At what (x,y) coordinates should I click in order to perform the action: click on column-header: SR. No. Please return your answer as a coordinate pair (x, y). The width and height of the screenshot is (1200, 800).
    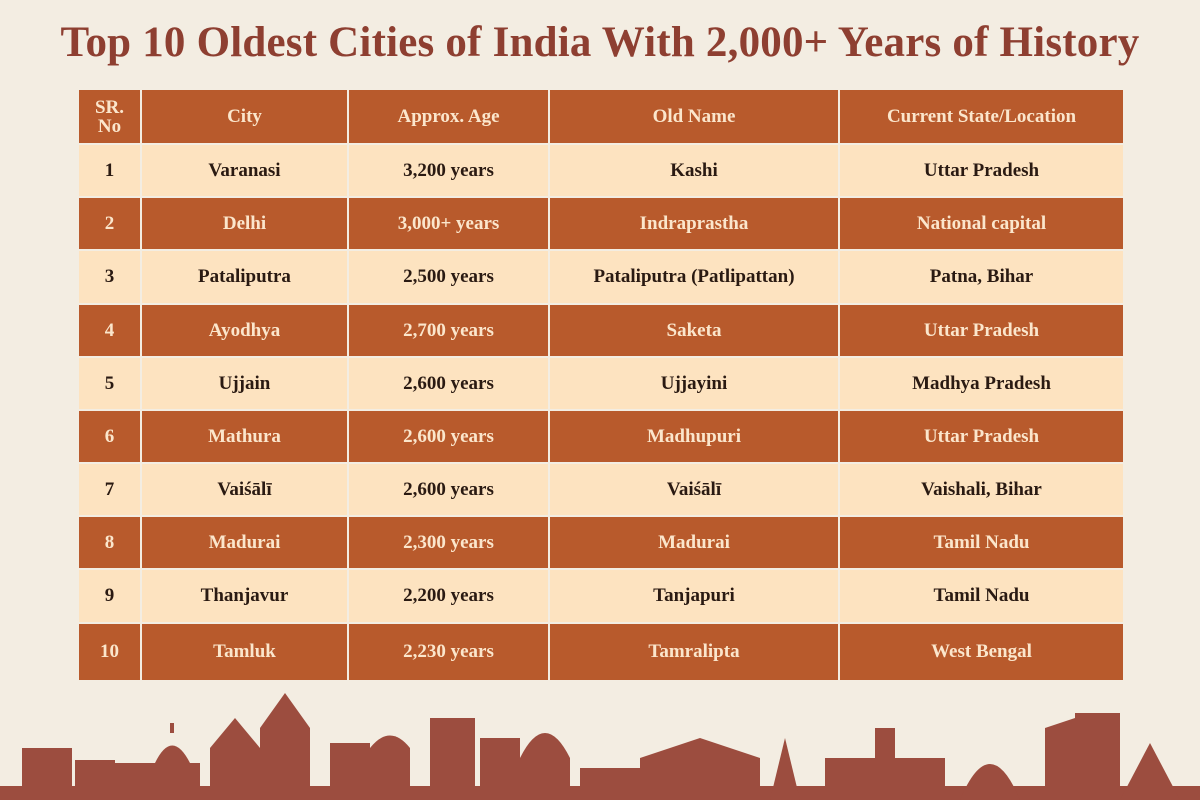
    Looking at the image, I should click on (109, 116).